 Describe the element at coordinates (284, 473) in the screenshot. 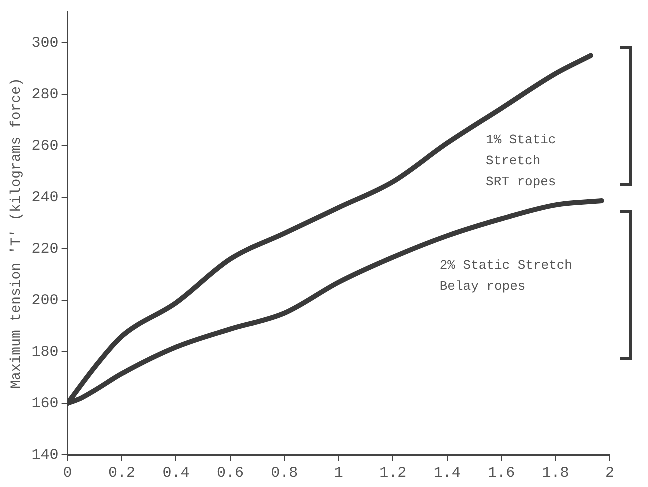

I see `x-tick-label: 0.8` at that location.